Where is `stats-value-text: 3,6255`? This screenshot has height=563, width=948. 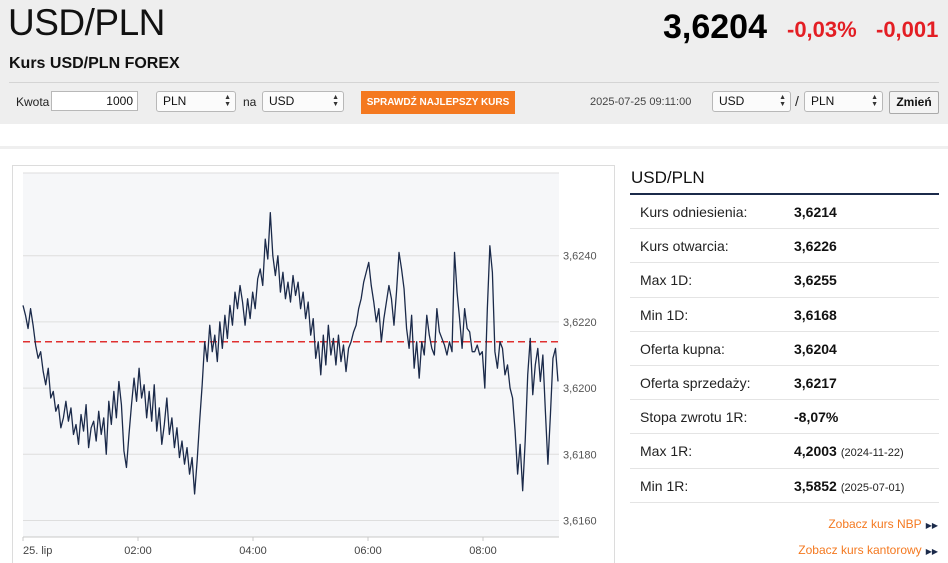
stats-value-text: 3,6255 is located at coordinates (815, 280).